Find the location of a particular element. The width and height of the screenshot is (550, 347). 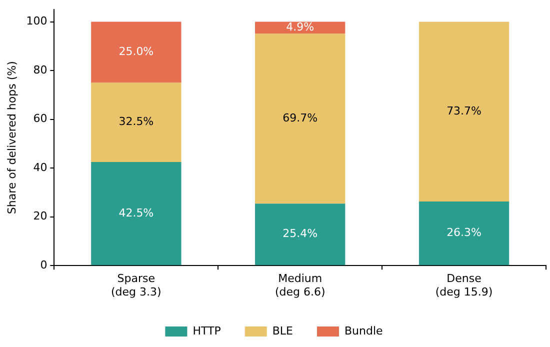

legend-label: BLE is located at coordinates (283, 331).